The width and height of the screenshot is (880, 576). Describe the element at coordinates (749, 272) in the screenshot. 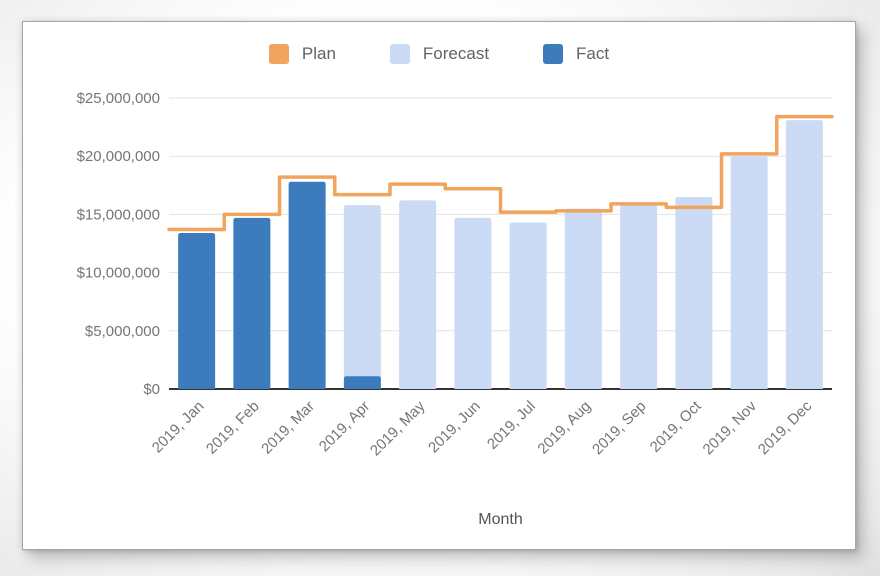

I see `bar-forecast-2019, Nov` at that location.